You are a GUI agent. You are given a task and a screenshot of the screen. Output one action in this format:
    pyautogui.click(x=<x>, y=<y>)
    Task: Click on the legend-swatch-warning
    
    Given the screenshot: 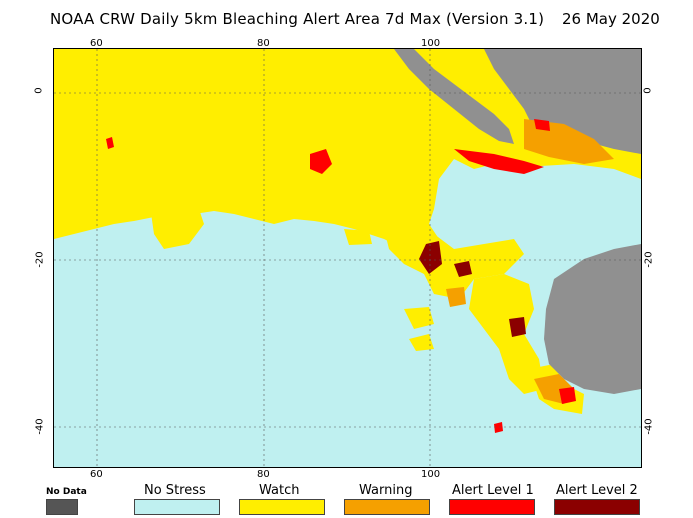 What is the action you would take?
    pyautogui.click(x=387, y=507)
    